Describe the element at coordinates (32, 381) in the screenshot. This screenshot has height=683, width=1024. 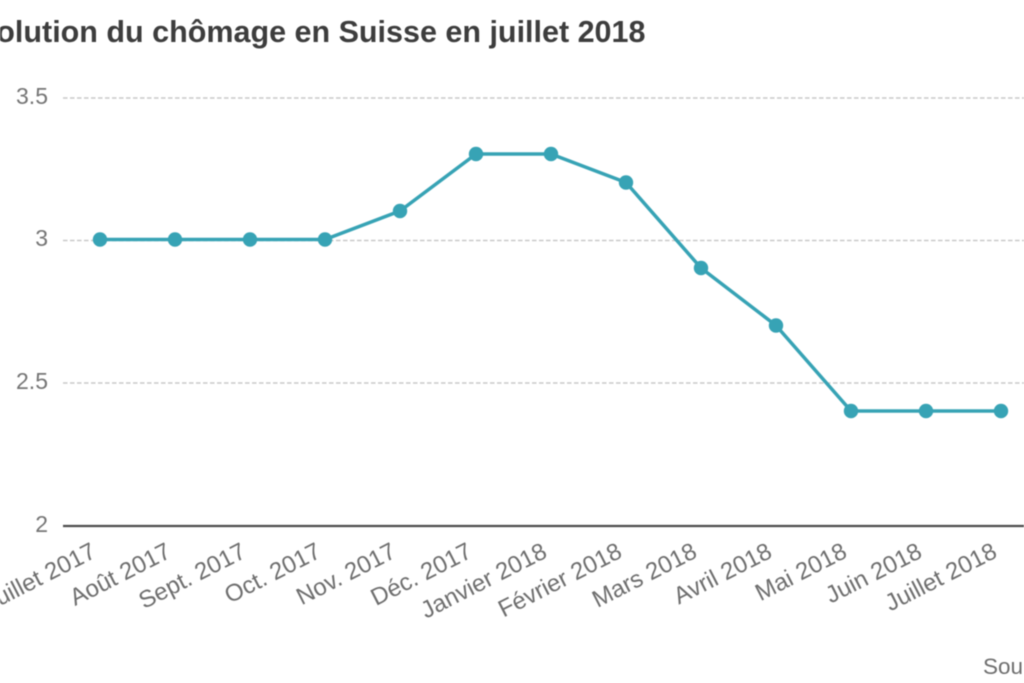
I see `svg-text: 2.5` at that location.